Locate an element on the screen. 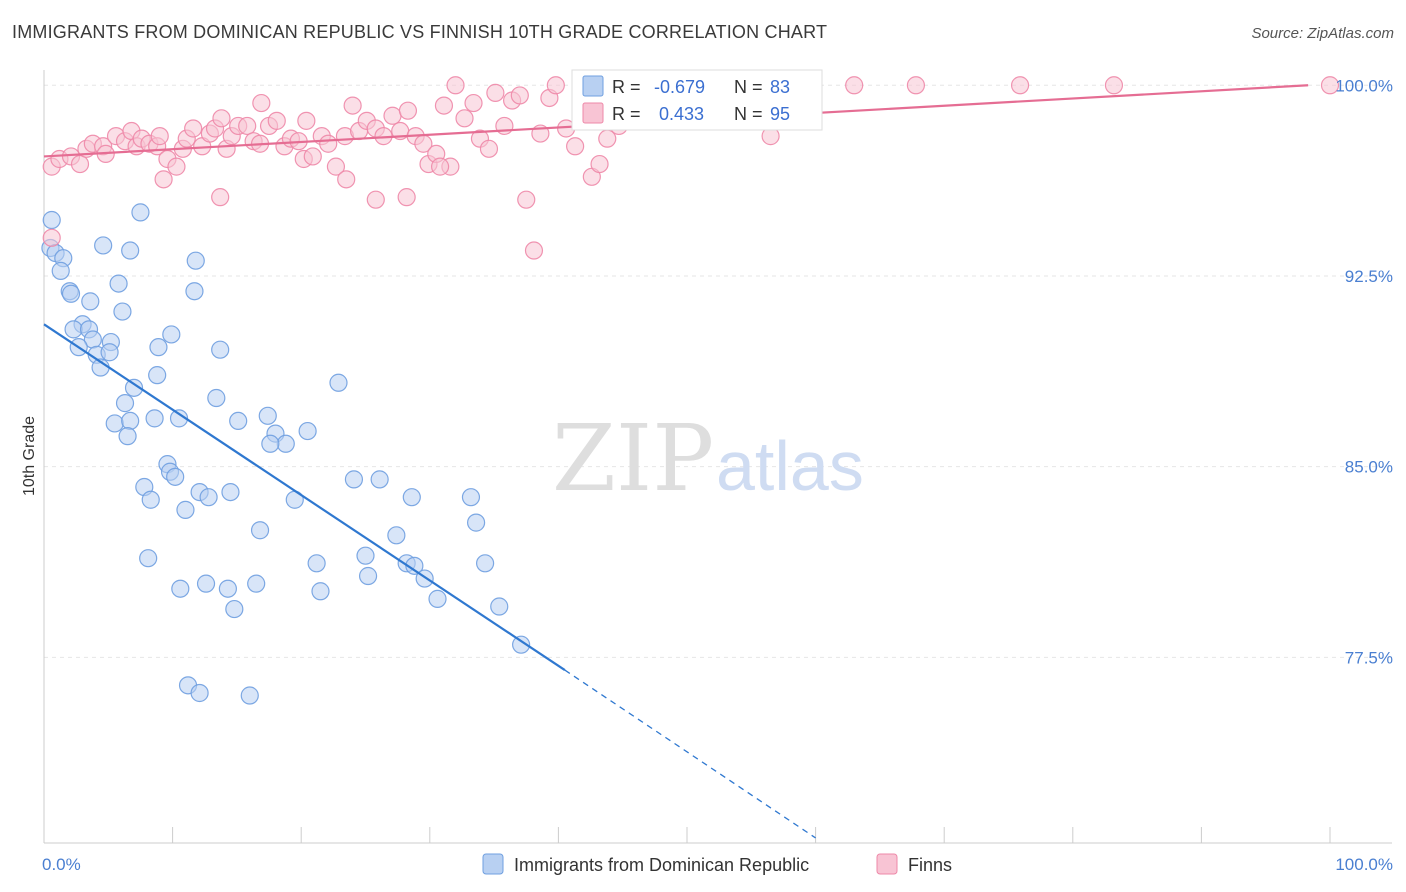 The image size is (1406, 892). stats-n-value-1: 83 is located at coordinates (780, 87).